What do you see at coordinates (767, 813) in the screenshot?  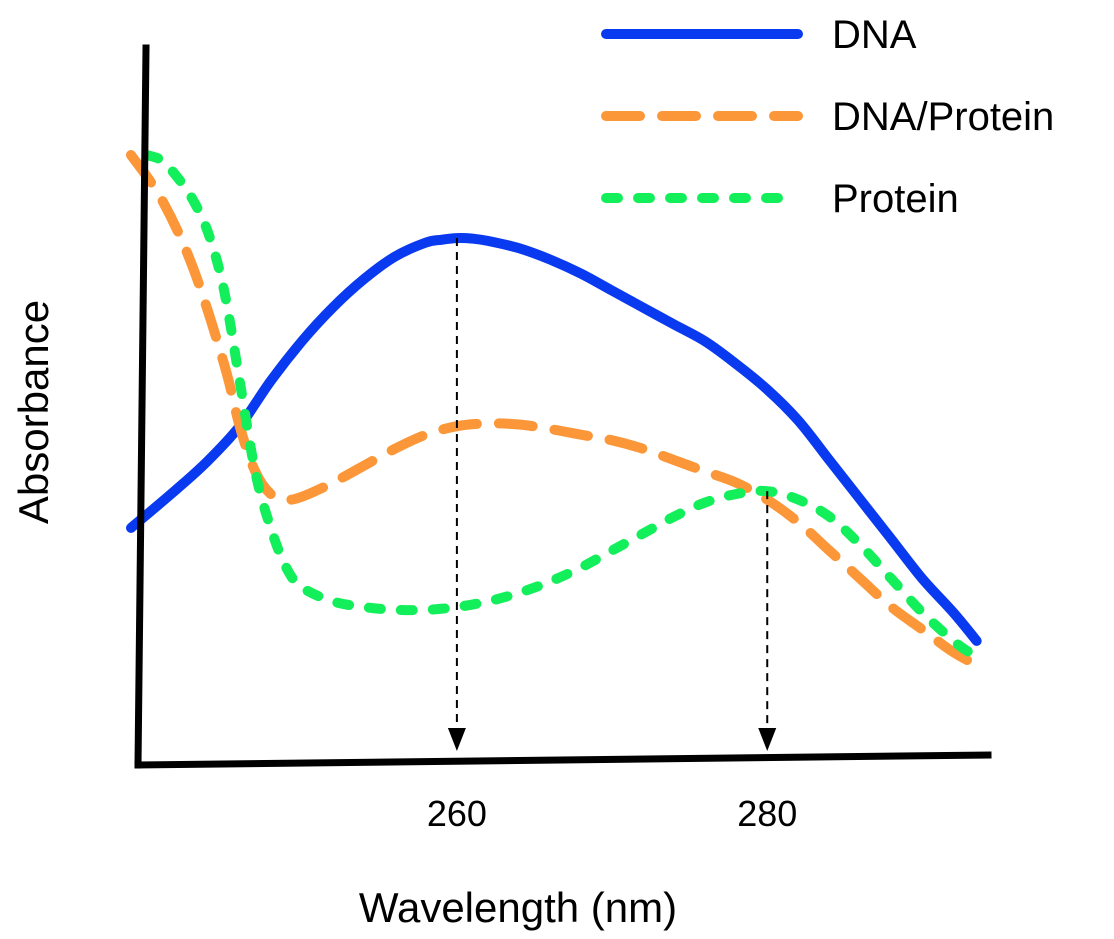 I see `x-tick-label-280: 280` at bounding box center [767, 813].